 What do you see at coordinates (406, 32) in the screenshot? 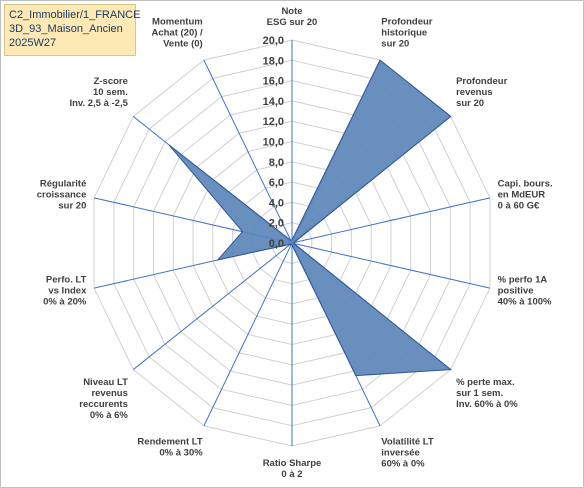
I see `axis-label-1: Profondeur historique sur 20` at bounding box center [406, 32].